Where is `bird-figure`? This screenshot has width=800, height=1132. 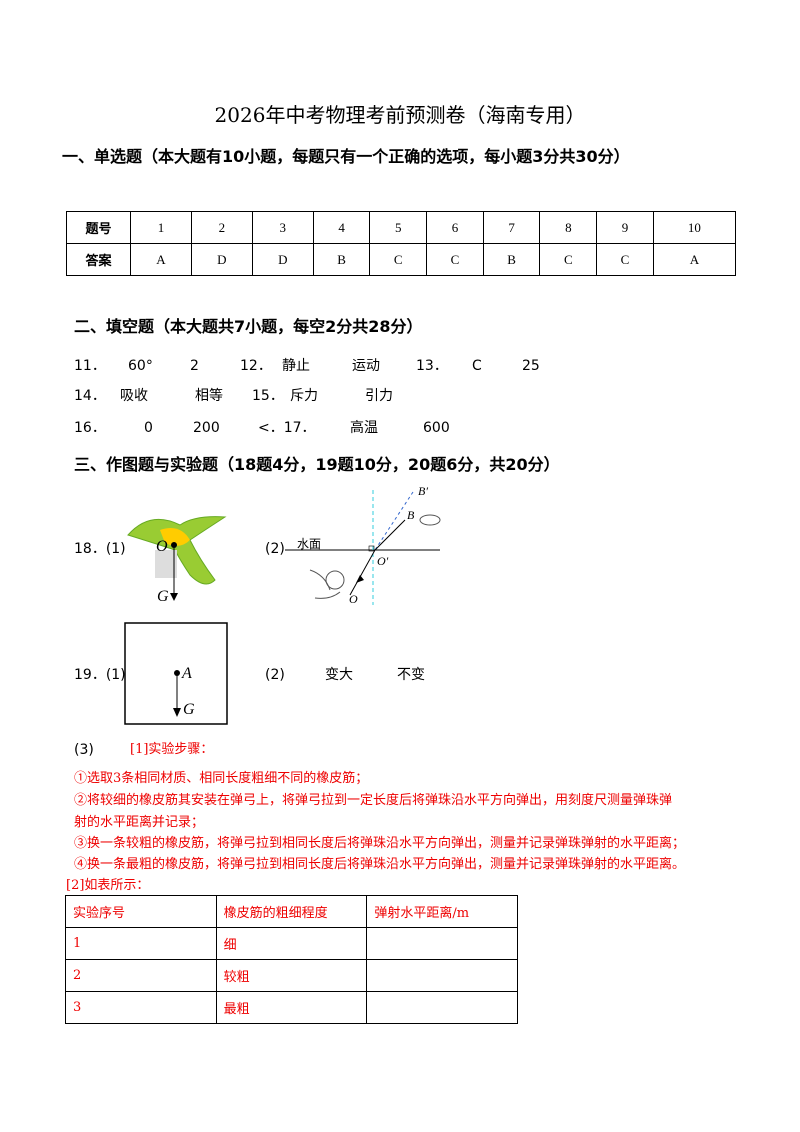
bird-figure is located at coordinates (177, 558).